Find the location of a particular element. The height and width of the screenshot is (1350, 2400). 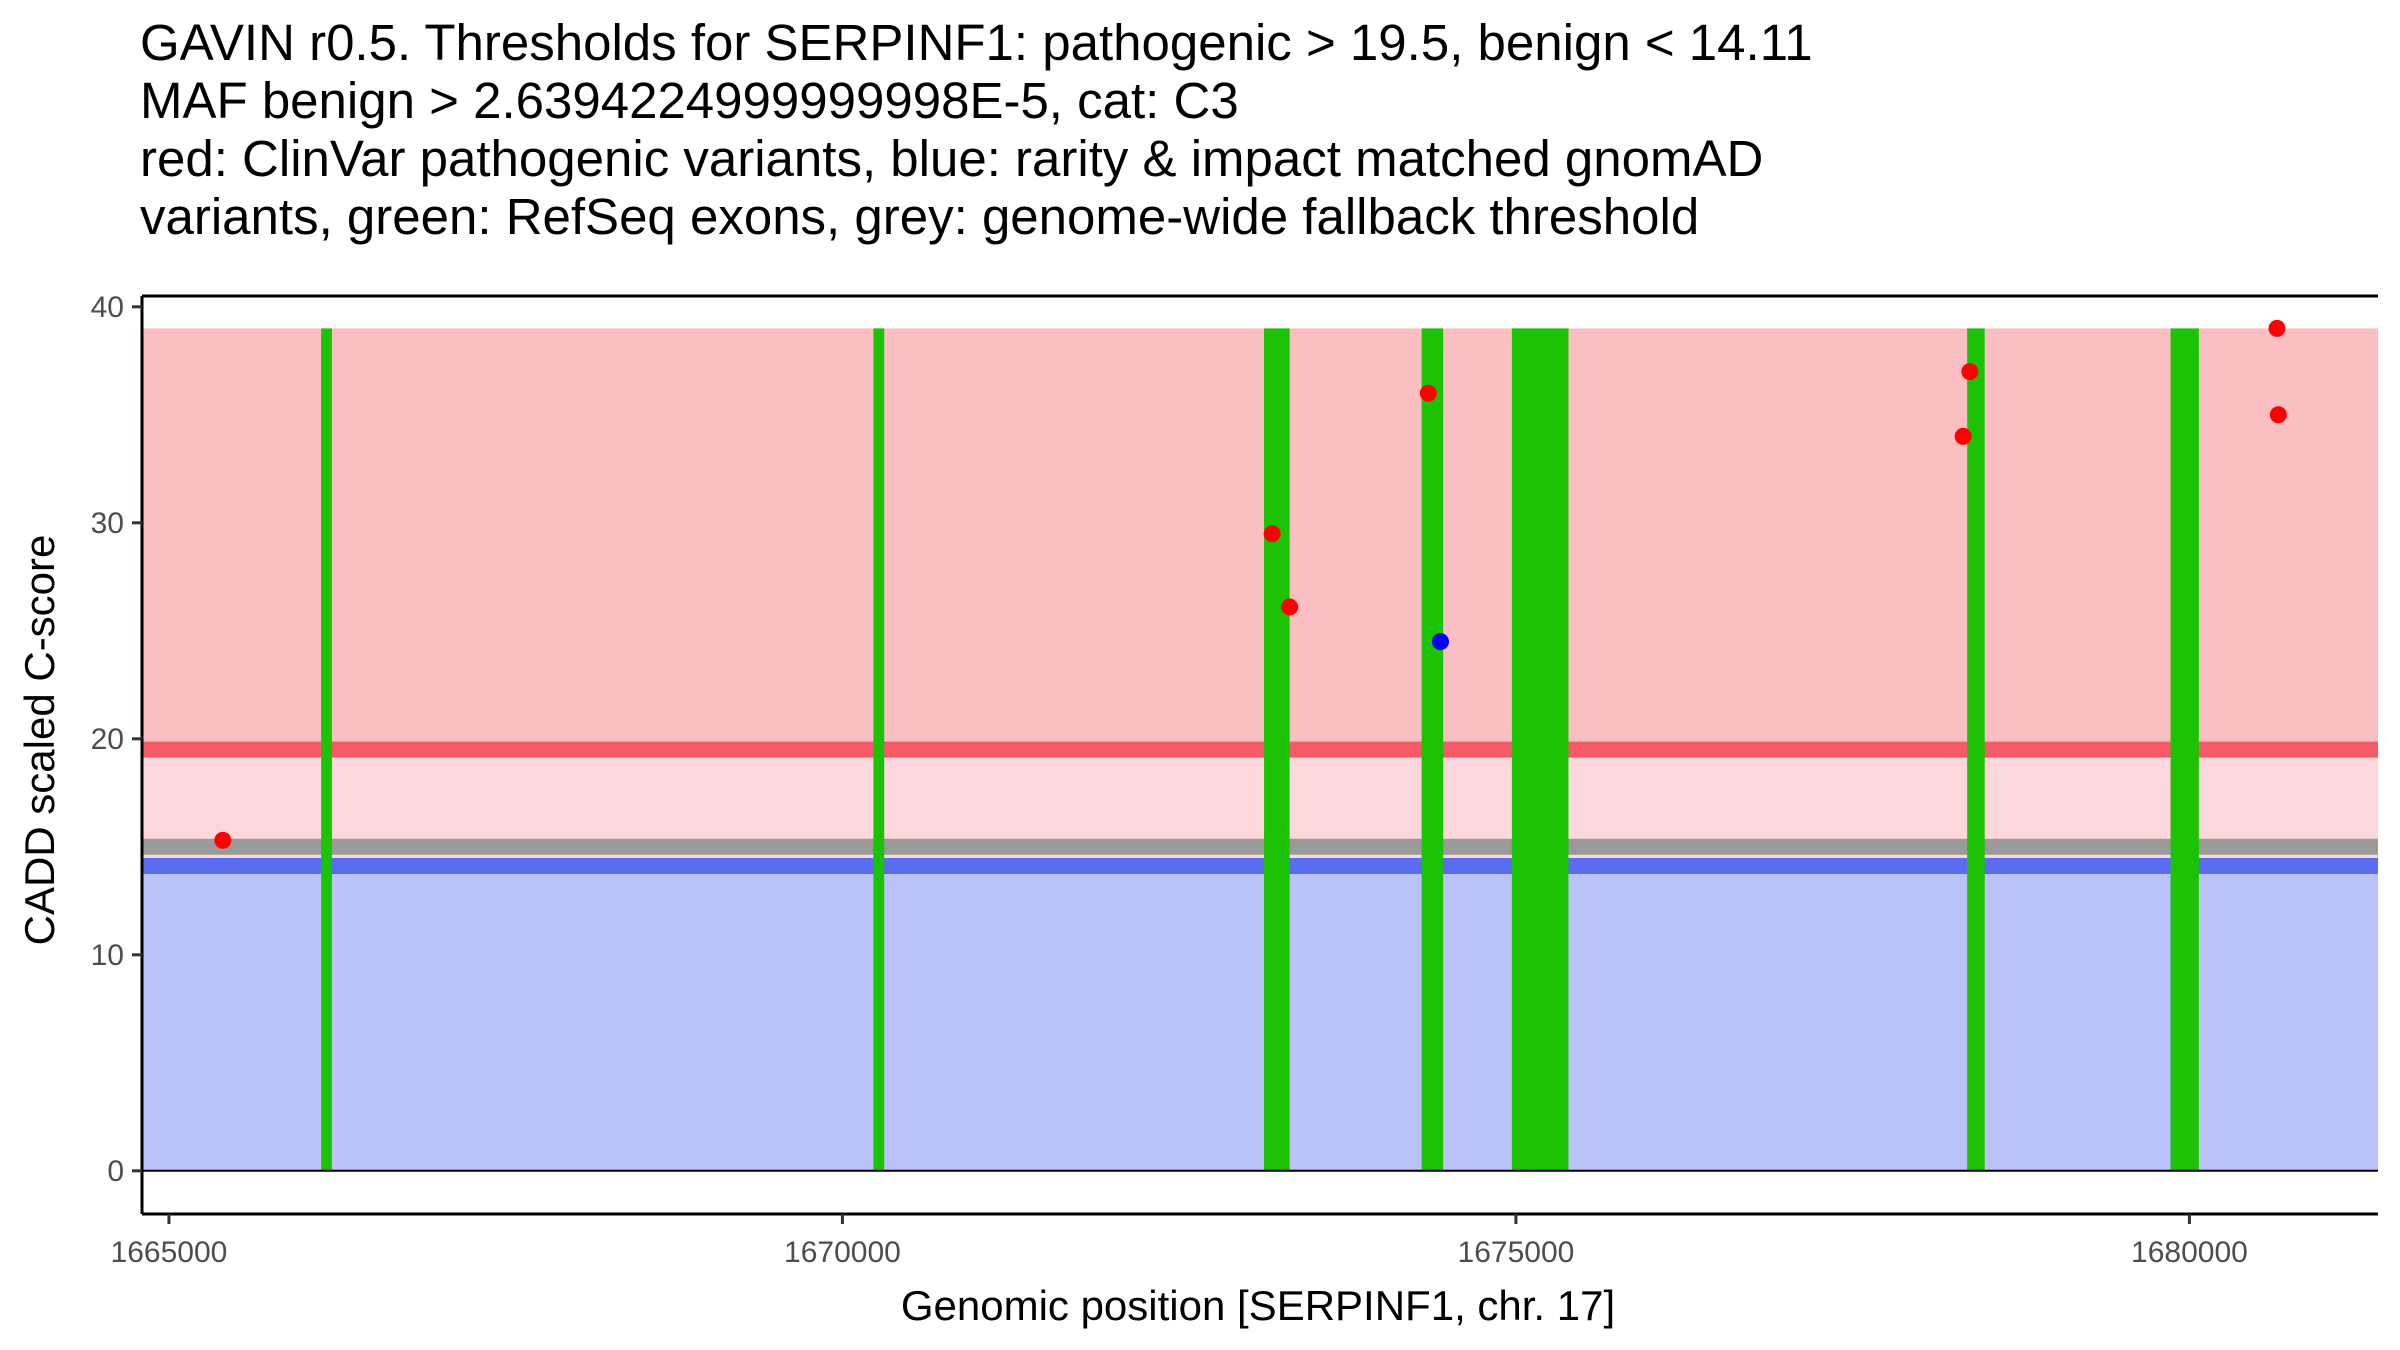

x-tick-label-1675000: 1675000 is located at coordinates (1516, 1252).